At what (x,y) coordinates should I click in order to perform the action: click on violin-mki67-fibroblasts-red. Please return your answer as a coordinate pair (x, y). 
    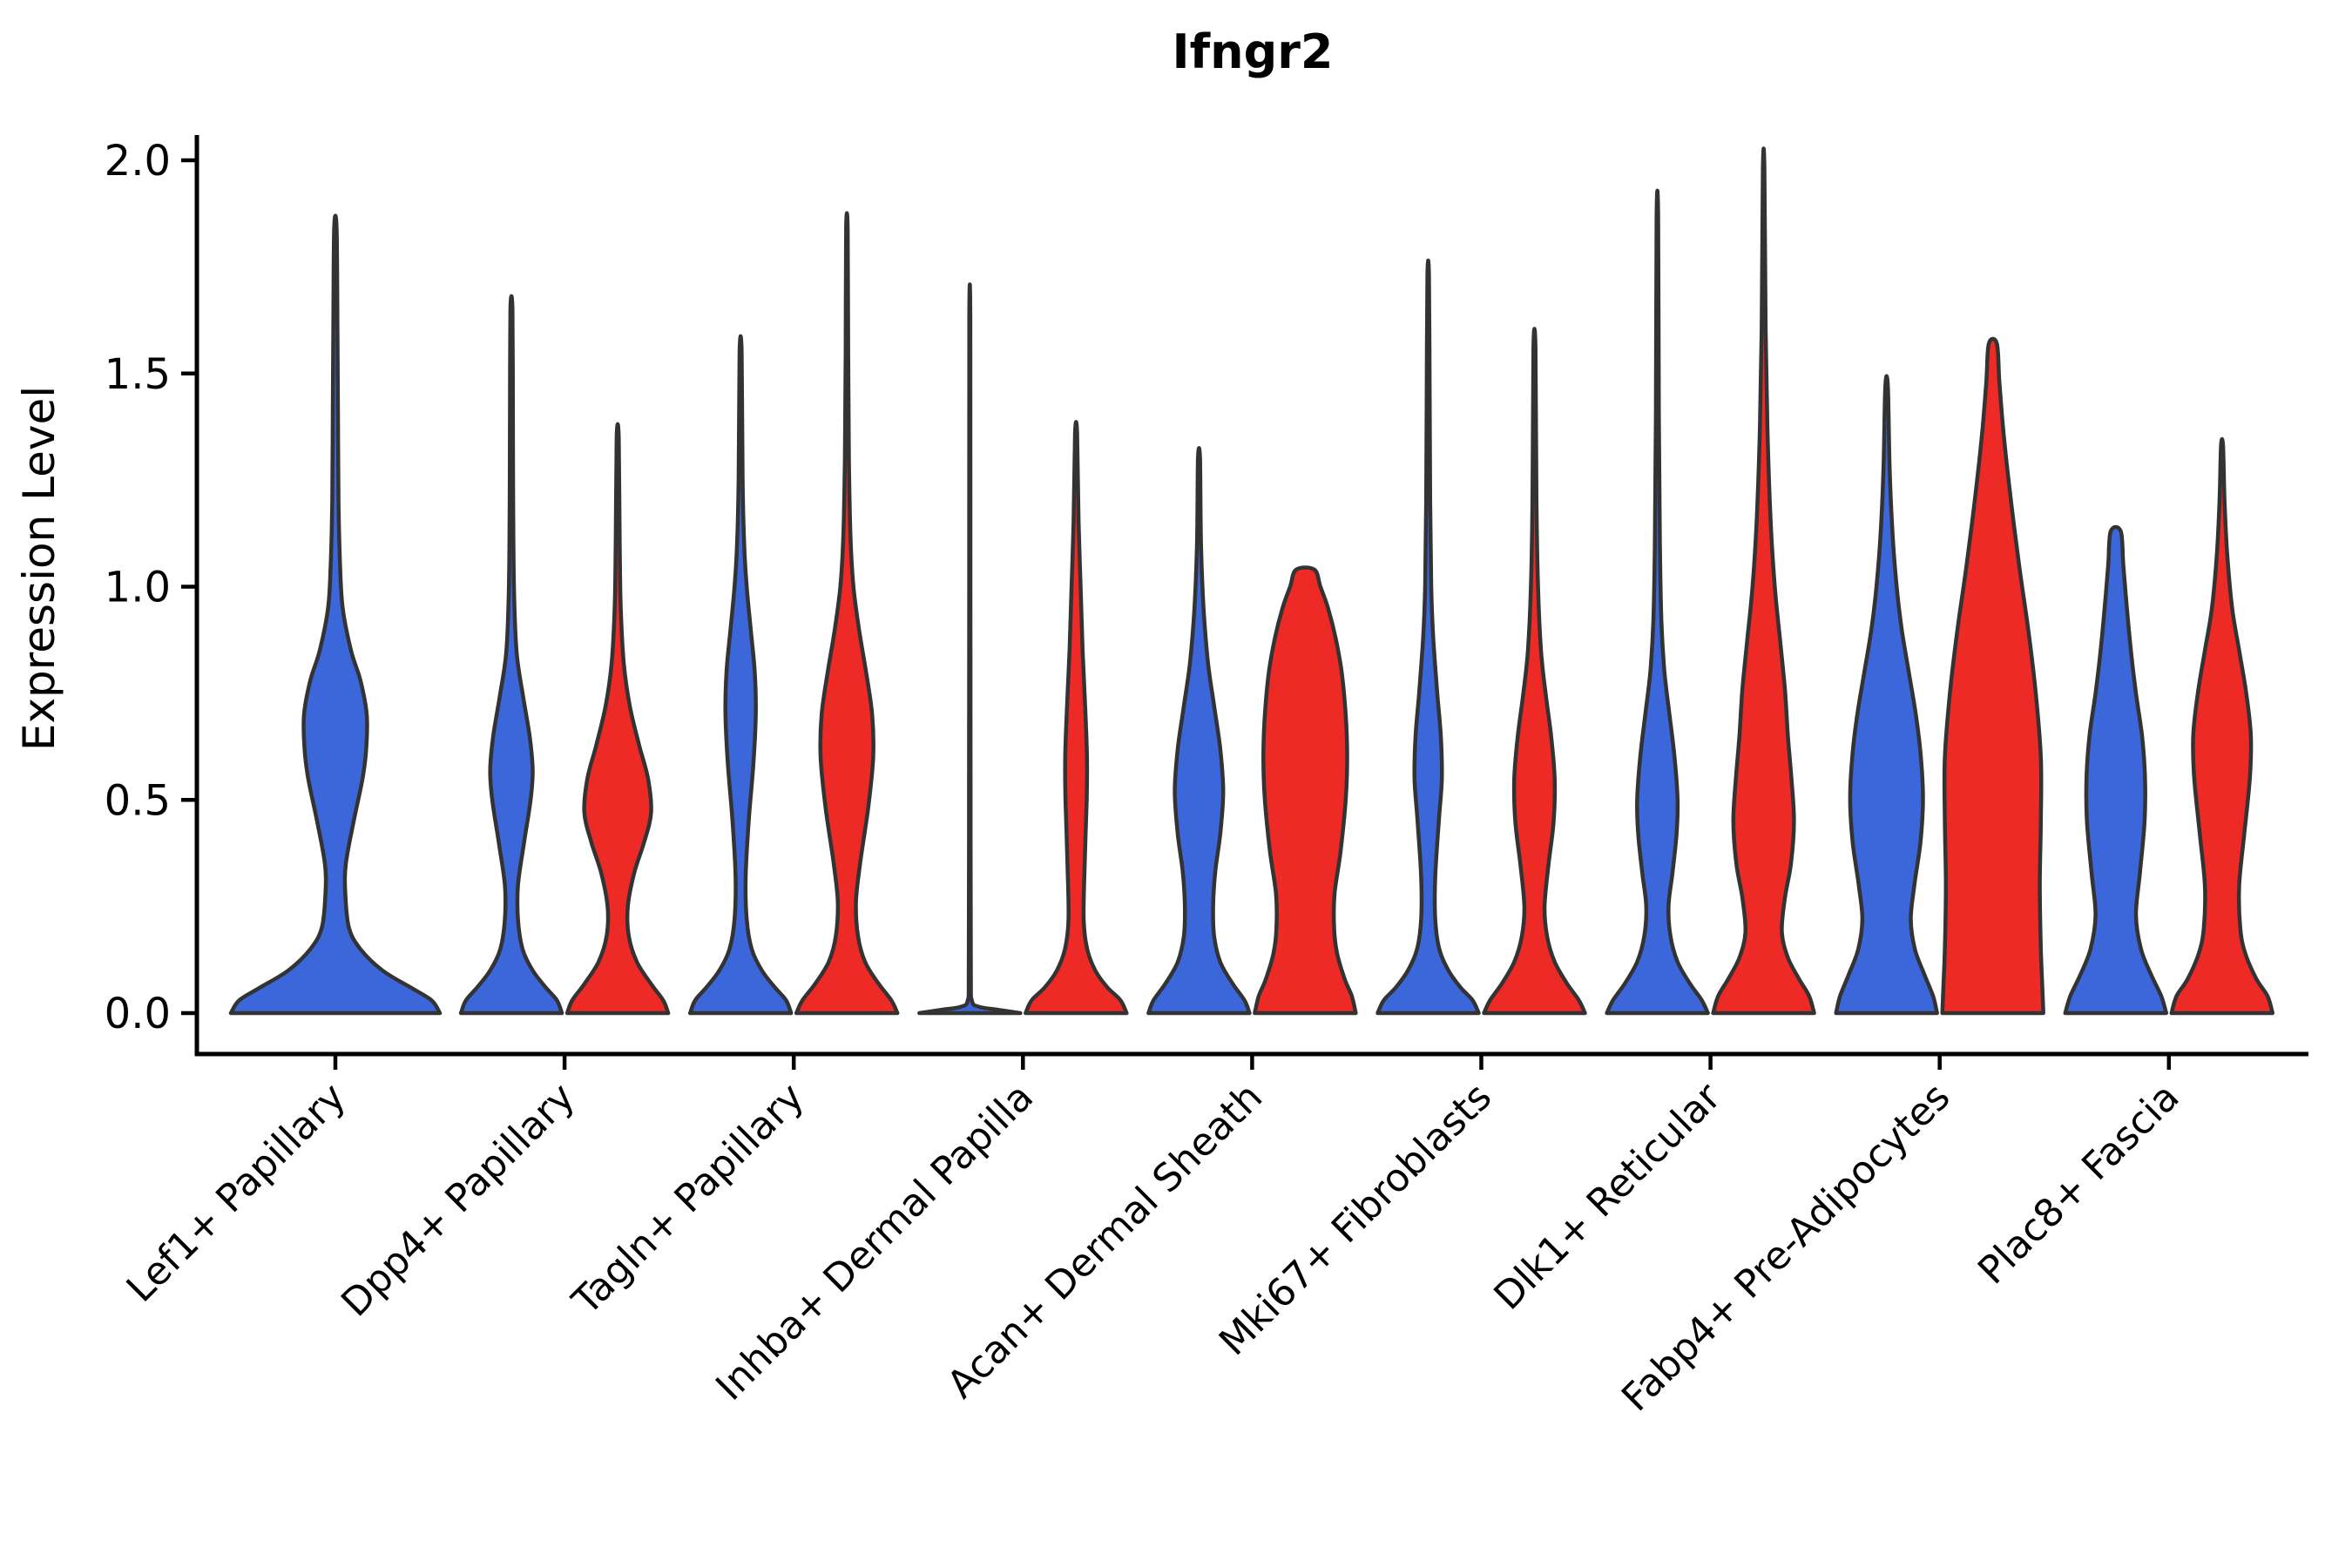
    Looking at the image, I should click on (1535, 672).